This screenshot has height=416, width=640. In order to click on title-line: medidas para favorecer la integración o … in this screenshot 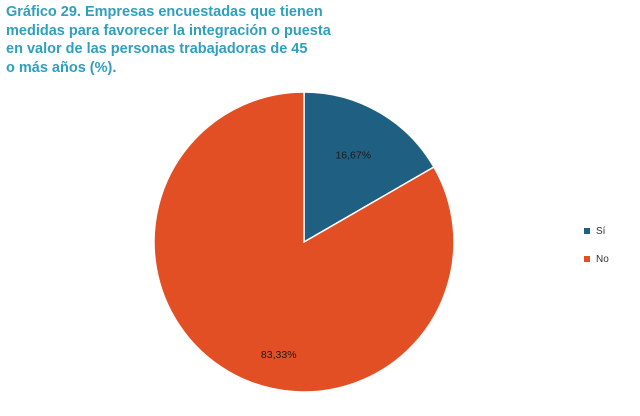, I will do `click(168, 30)`.